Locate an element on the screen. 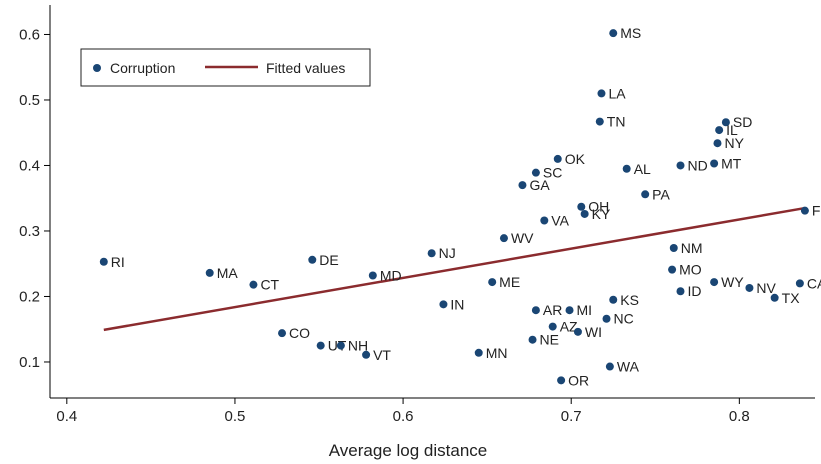 The width and height of the screenshot is (821, 464). legend: Corruption Fitted values is located at coordinates (225, 67).